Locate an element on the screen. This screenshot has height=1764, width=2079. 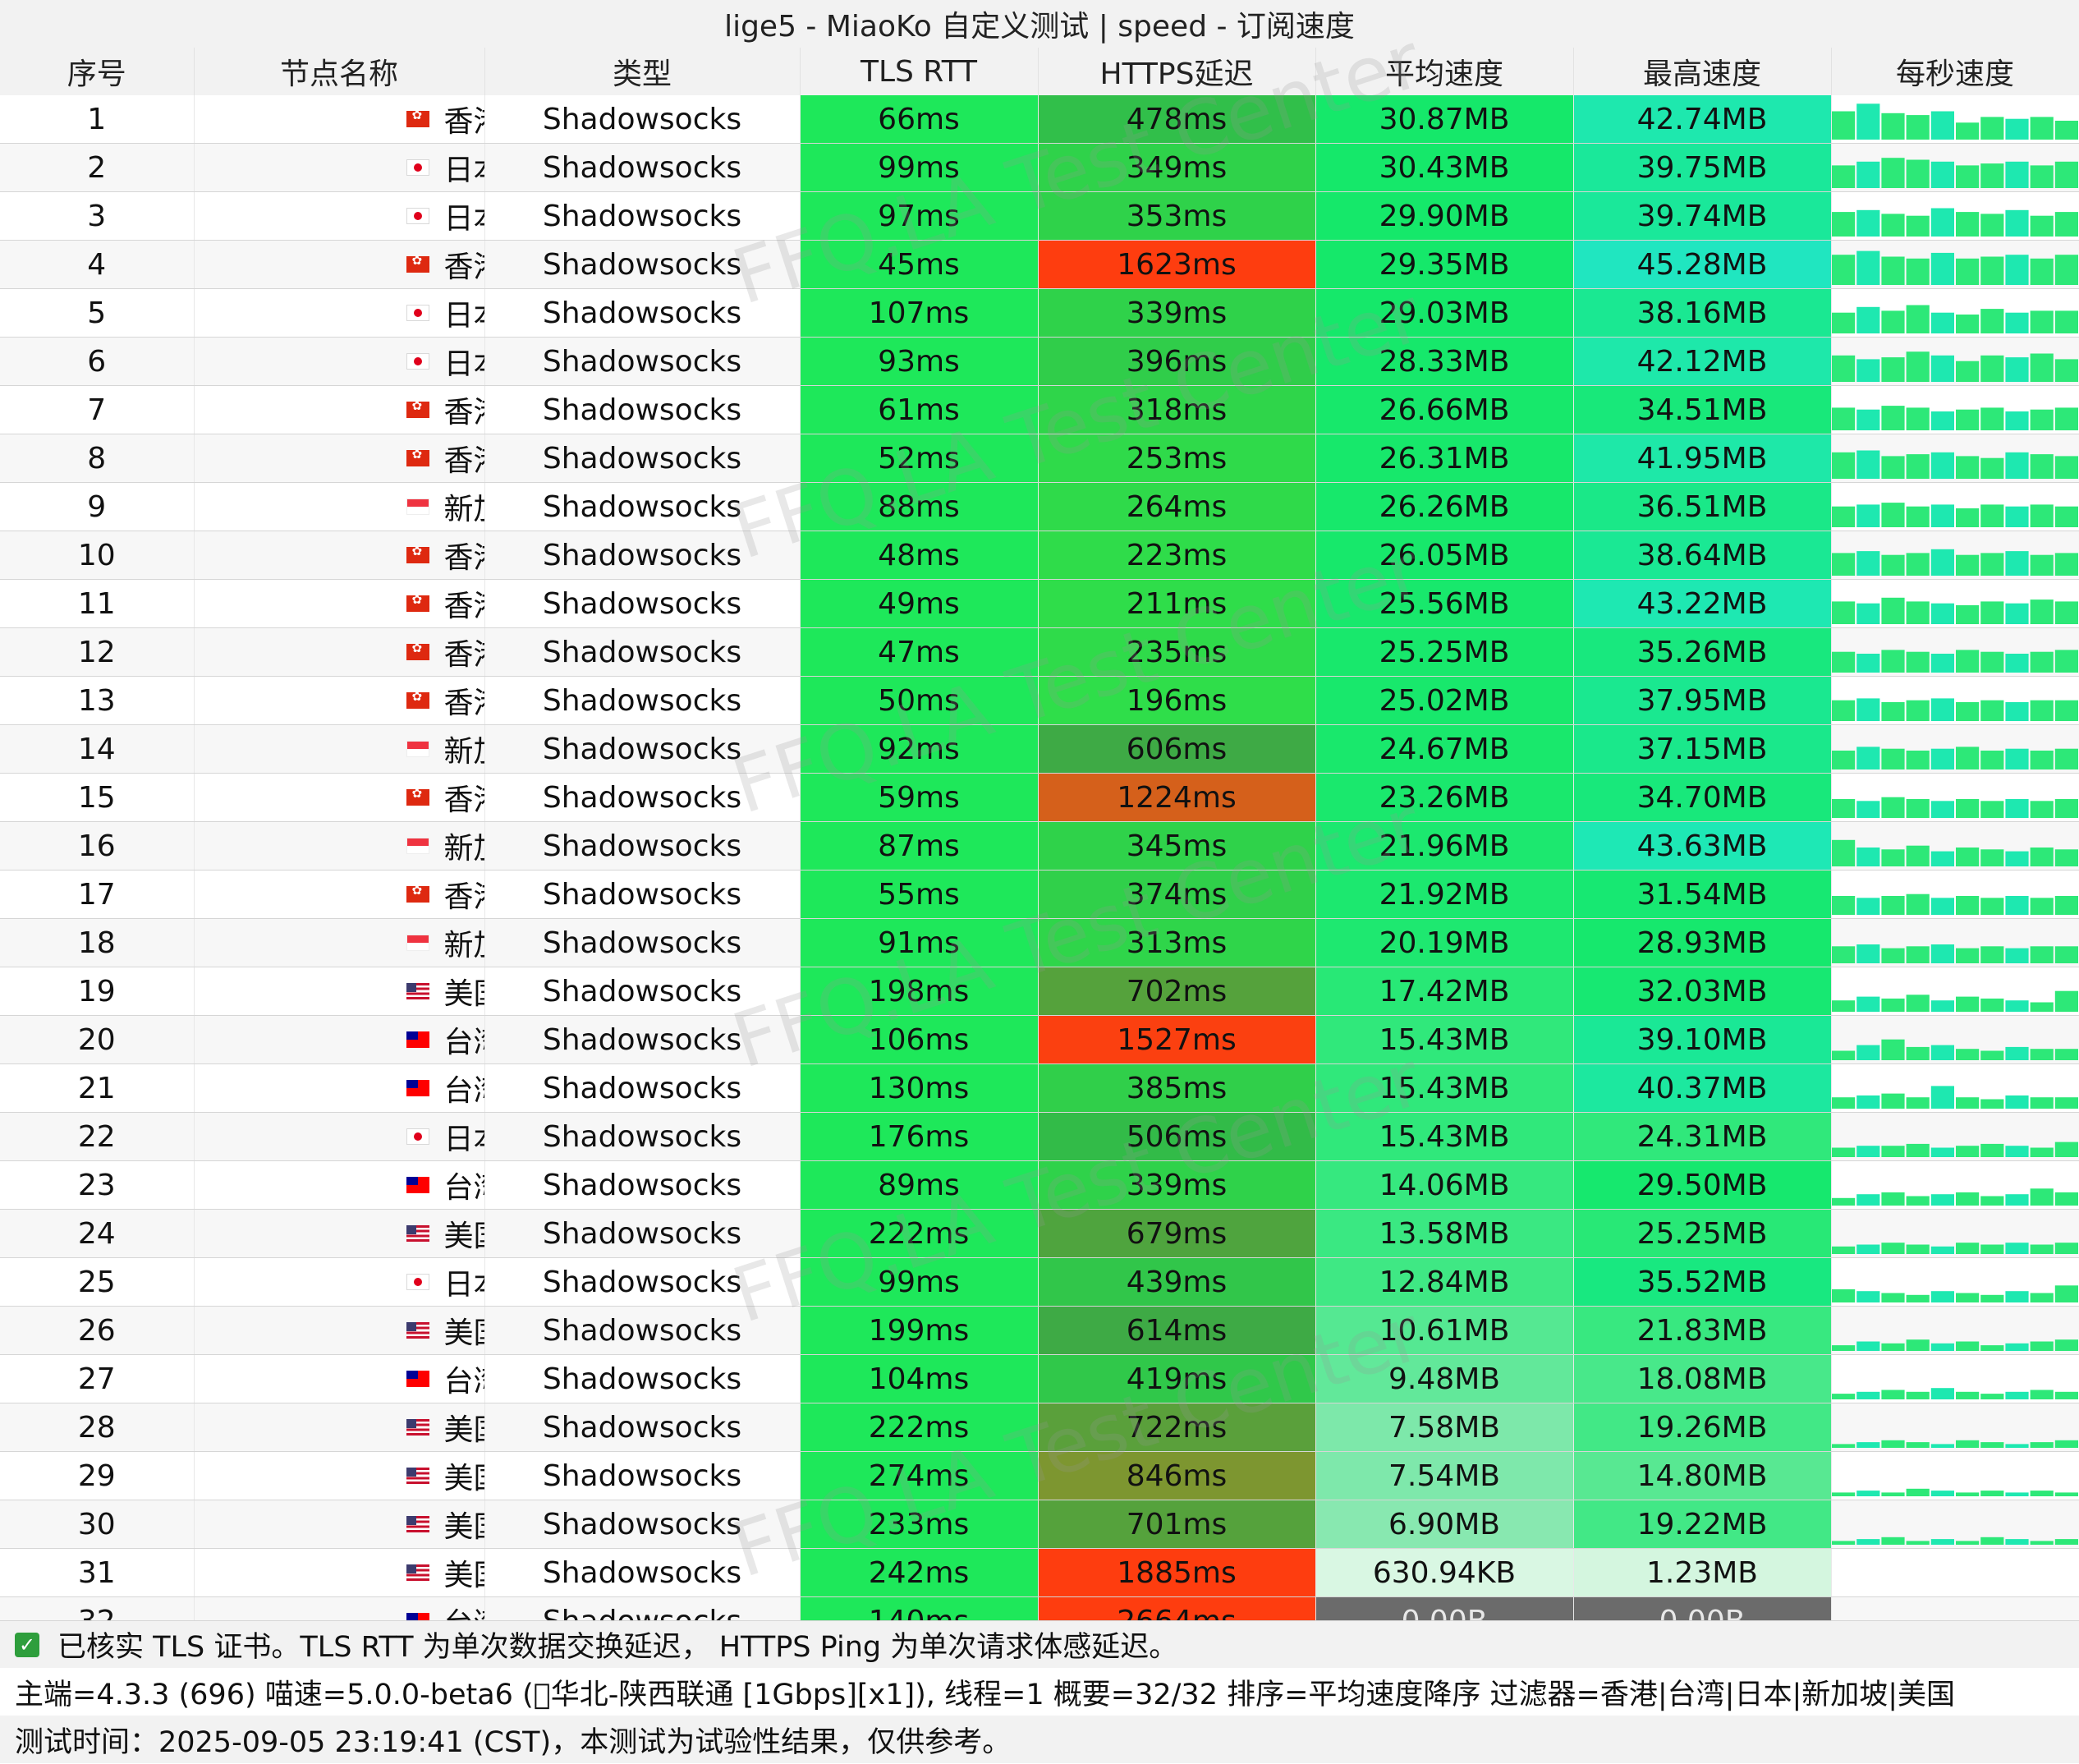
header-node-name: 节点名称 is located at coordinates (339, 71).